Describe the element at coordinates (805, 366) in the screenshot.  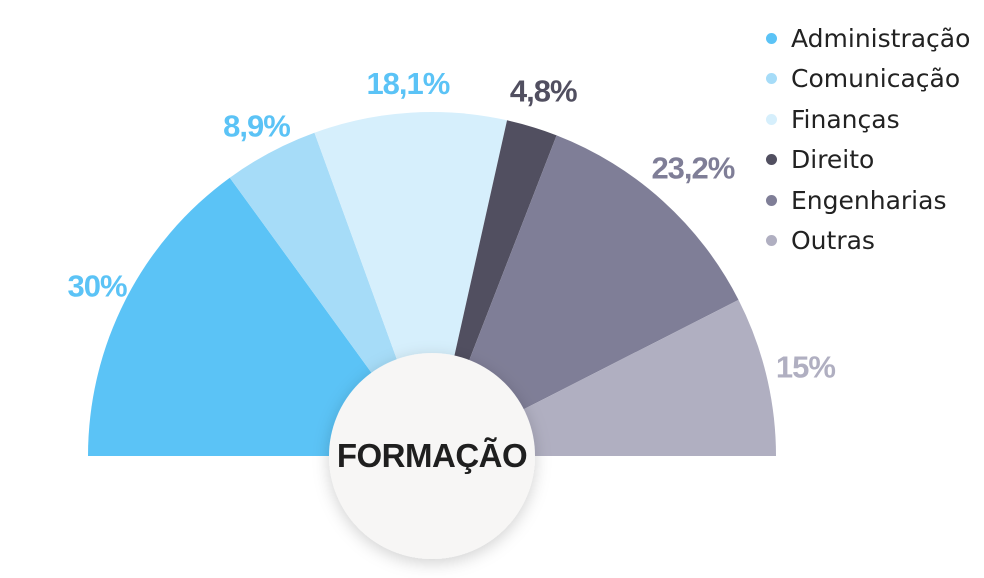
I see `pct-label-outras: 15%` at that location.